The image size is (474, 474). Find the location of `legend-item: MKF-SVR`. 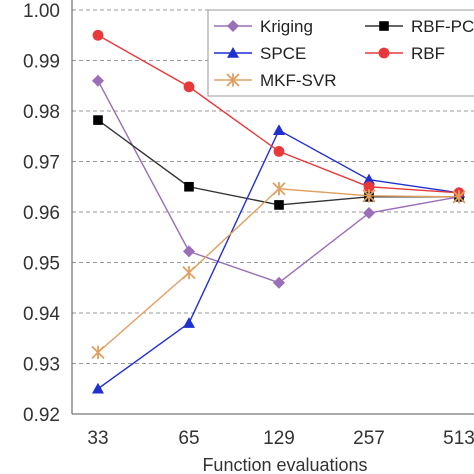

legend-item: MKF-SVR is located at coordinates (275, 80).